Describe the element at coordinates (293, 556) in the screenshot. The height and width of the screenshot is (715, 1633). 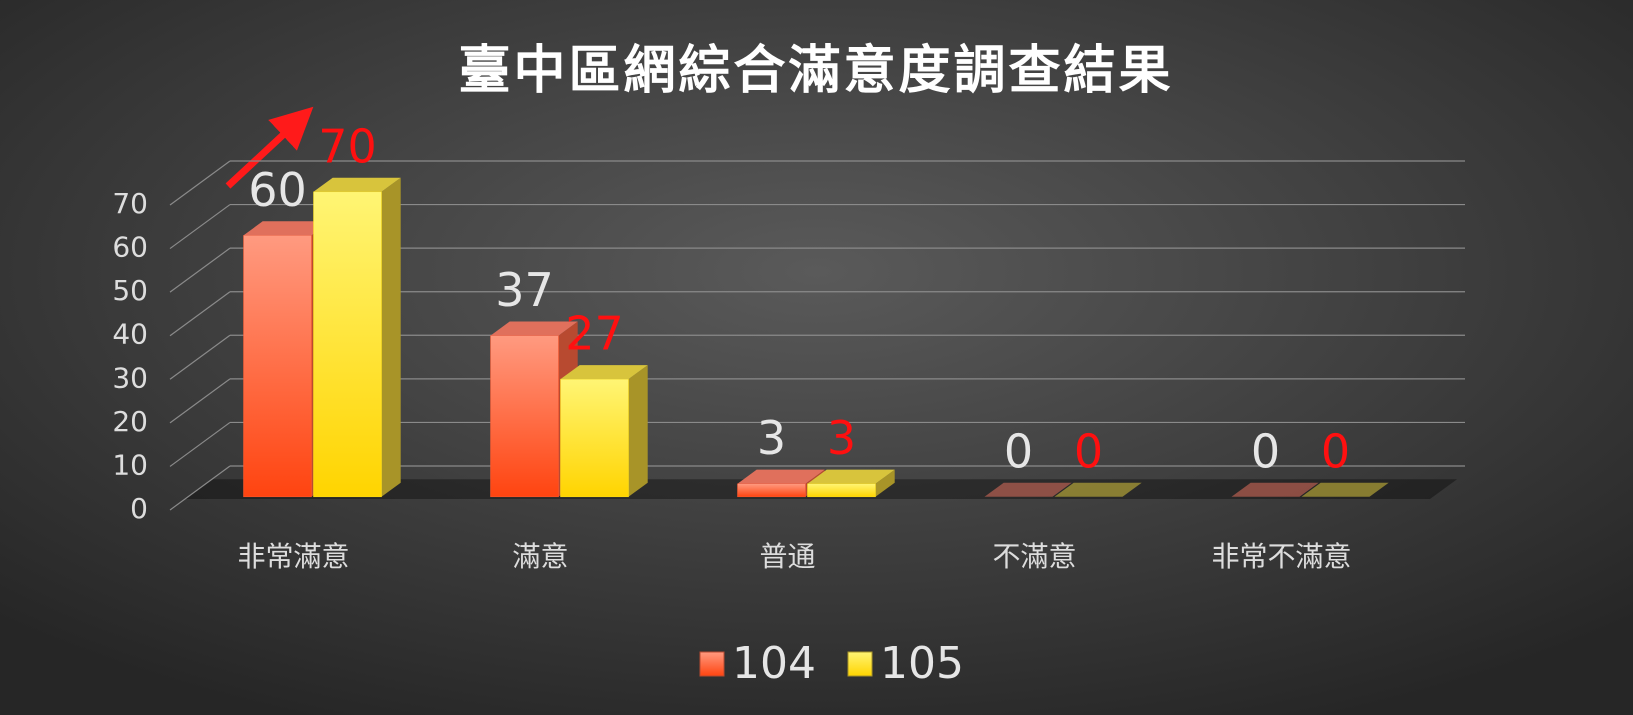
I see `x-tick-label: 非常滿意` at that location.